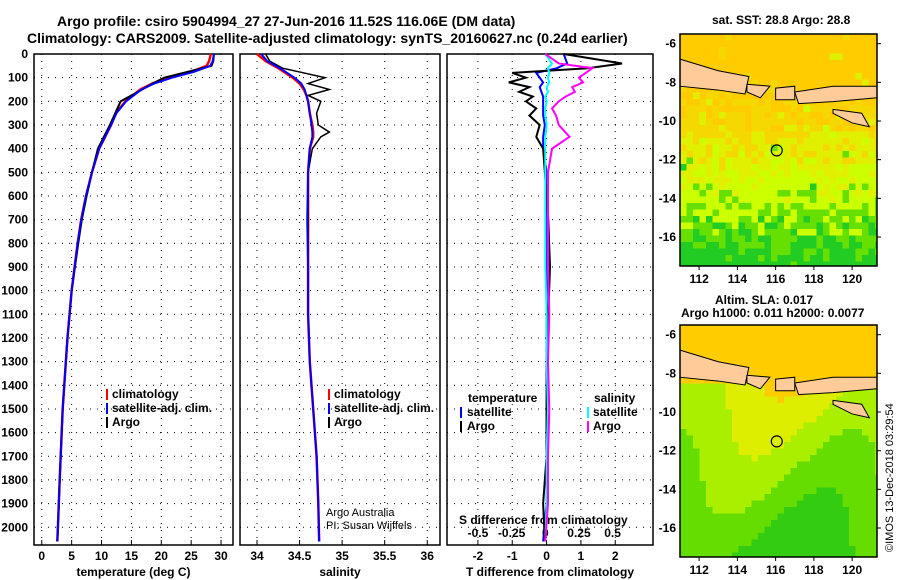  I want to click on land-mass, so click(851, 118).